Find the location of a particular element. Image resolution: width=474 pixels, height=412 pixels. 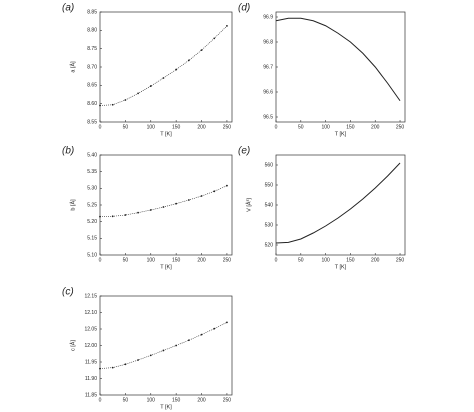

y-tick-label: 5.25 is located at coordinates (92, 205).